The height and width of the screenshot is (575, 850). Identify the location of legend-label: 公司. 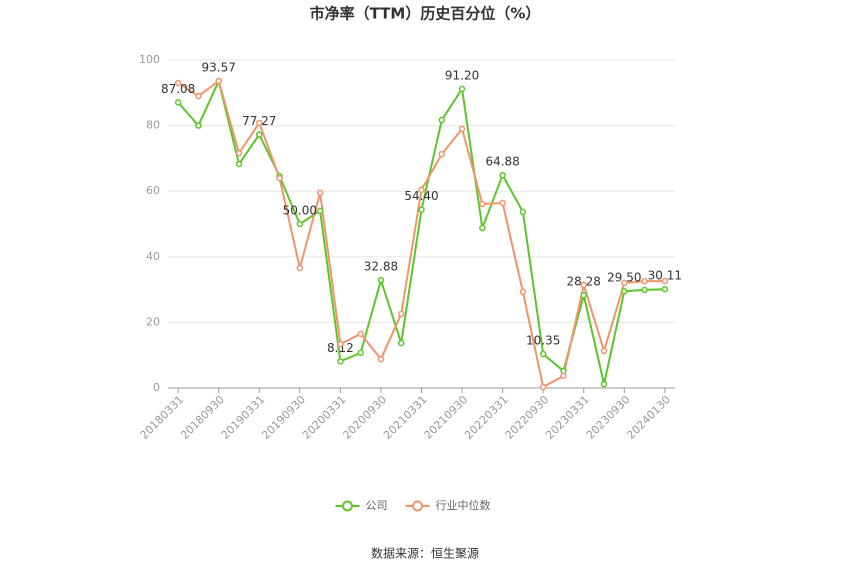
(377, 505).